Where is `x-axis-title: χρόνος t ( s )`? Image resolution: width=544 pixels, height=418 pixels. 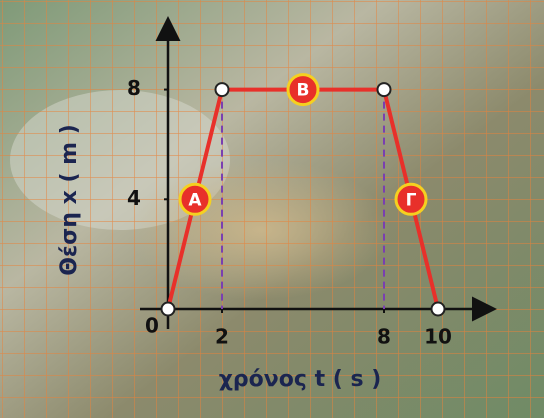
x-axis-title: χρόνος t ( s ) is located at coordinates (300, 379).